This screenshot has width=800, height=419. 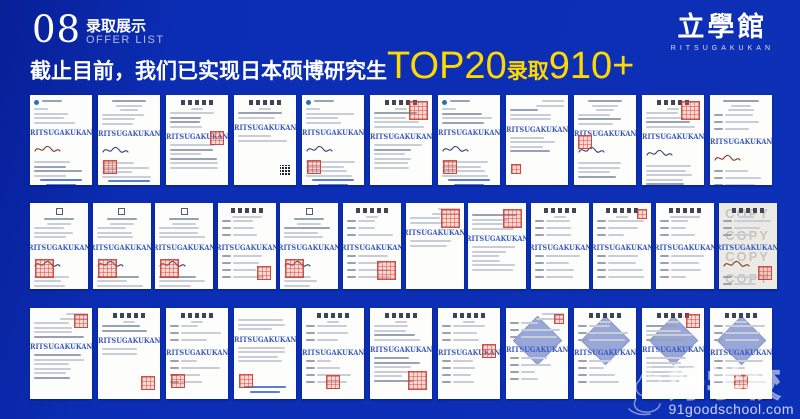 What do you see at coordinates (184, 211) in the screenshot?
I see `institution-crest` at bounding box center [184, 211].